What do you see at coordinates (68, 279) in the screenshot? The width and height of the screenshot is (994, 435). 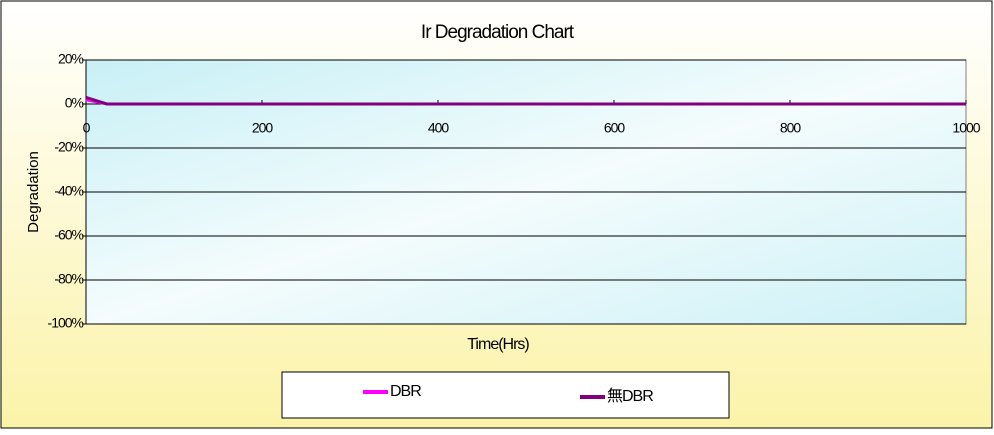 I see `y-tick-label: -80%` at bounding box center [68, 279].